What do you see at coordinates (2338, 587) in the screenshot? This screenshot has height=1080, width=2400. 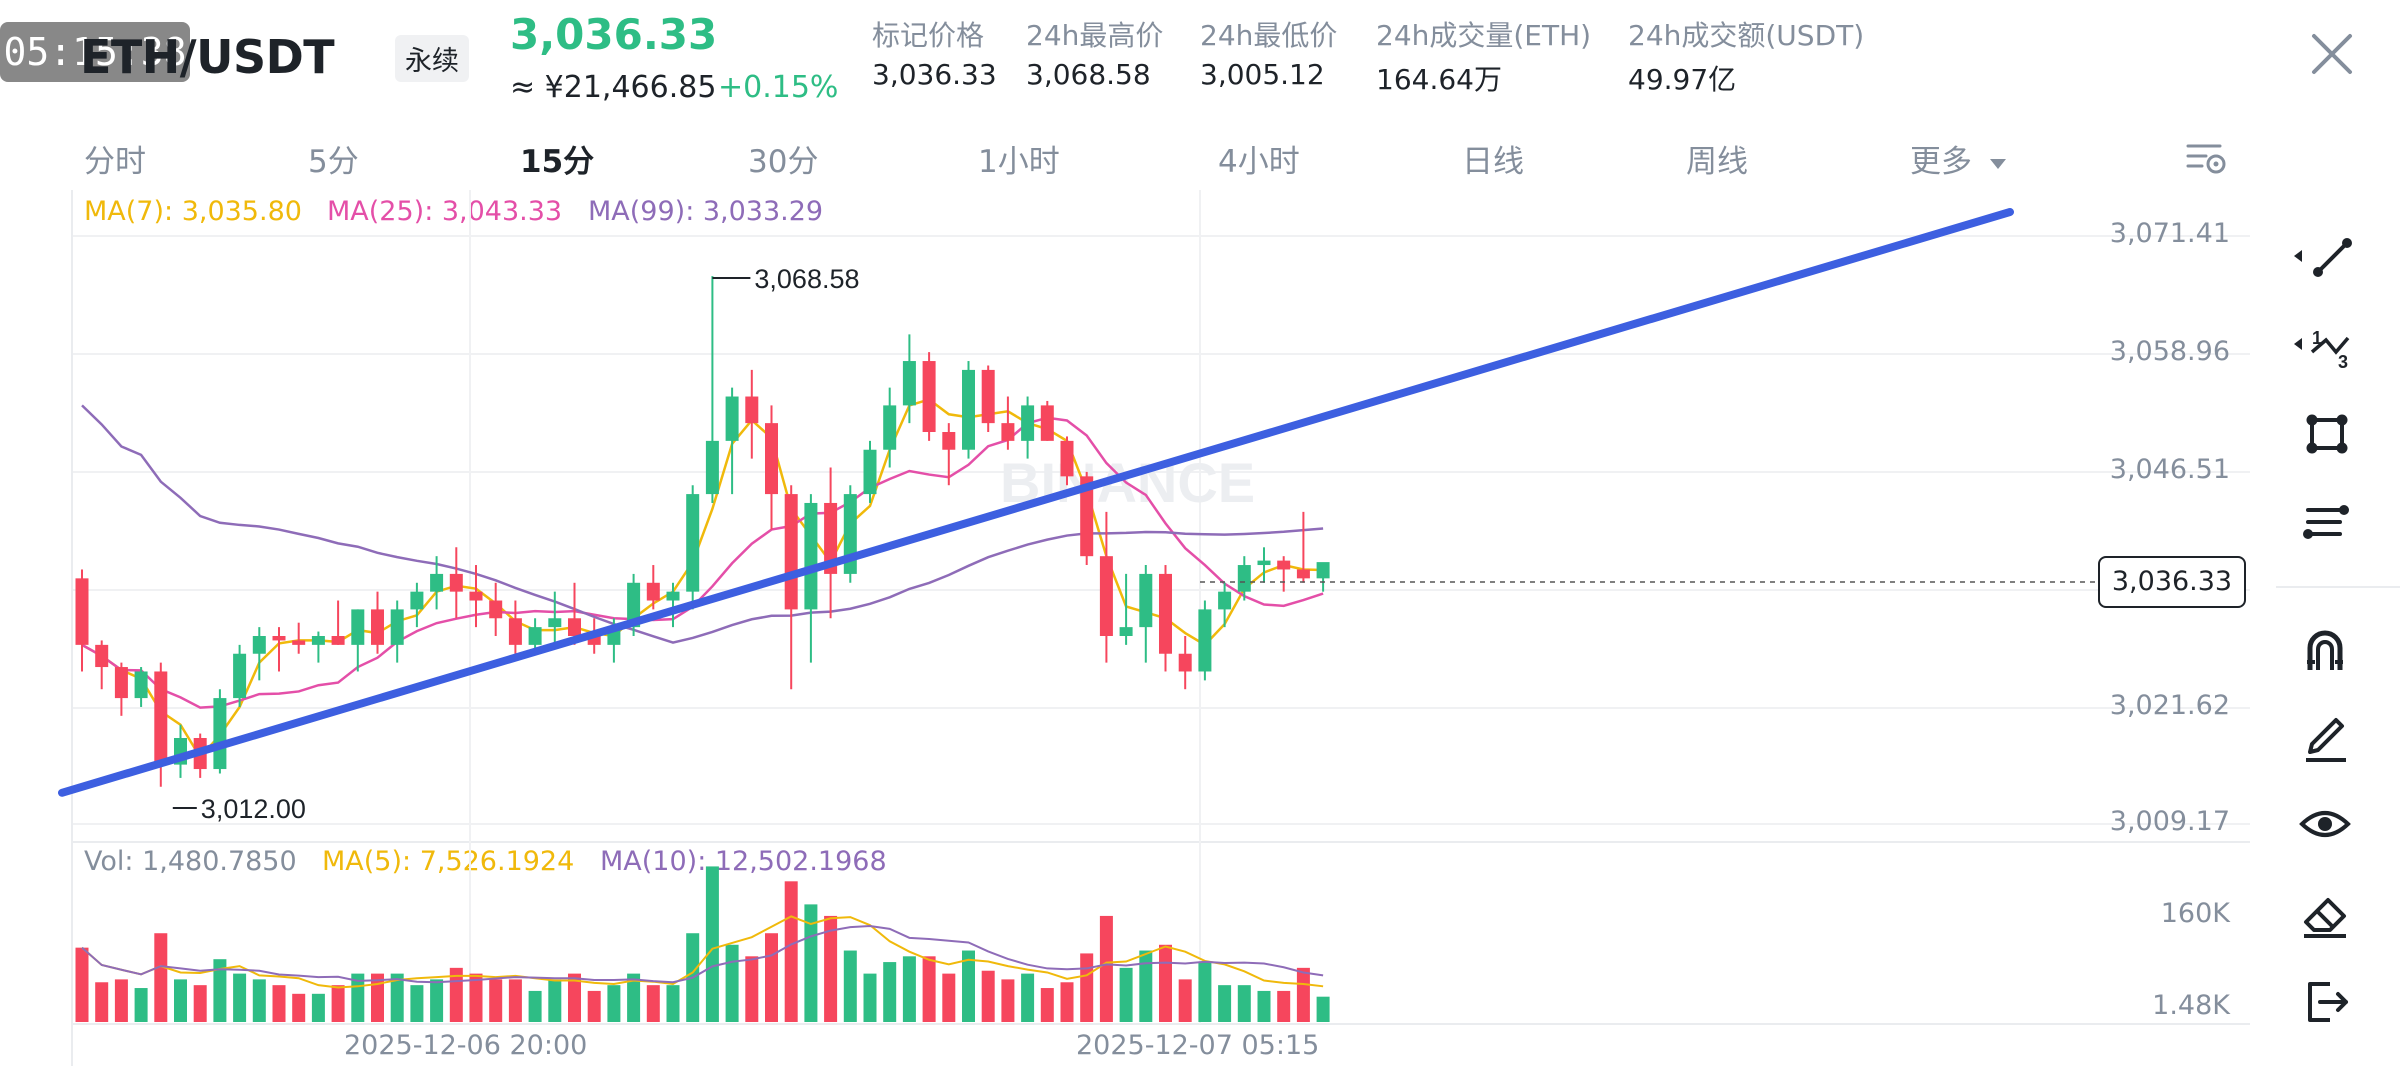 I see `toolbar-divider` at bounding box center [2338, 587].